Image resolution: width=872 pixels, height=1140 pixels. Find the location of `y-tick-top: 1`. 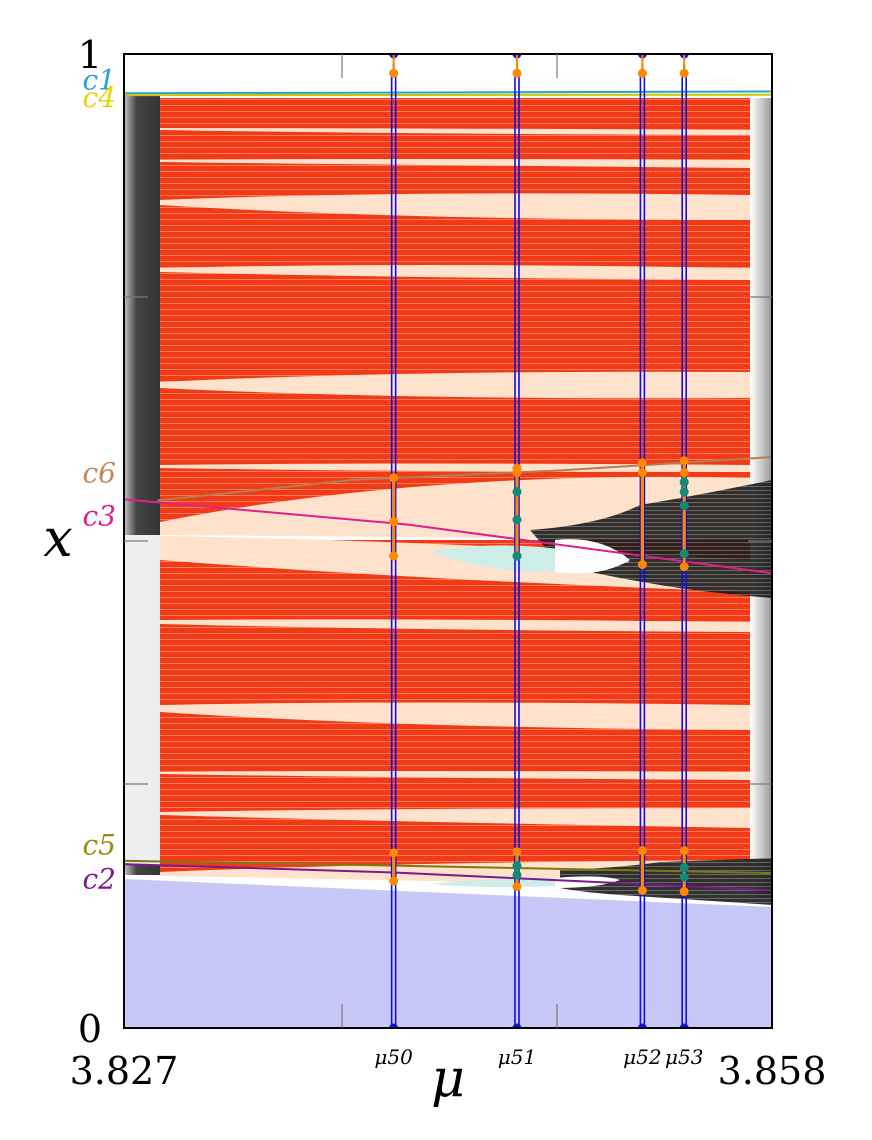

y-tick-top: 1 is located at coordinates (90, 55).